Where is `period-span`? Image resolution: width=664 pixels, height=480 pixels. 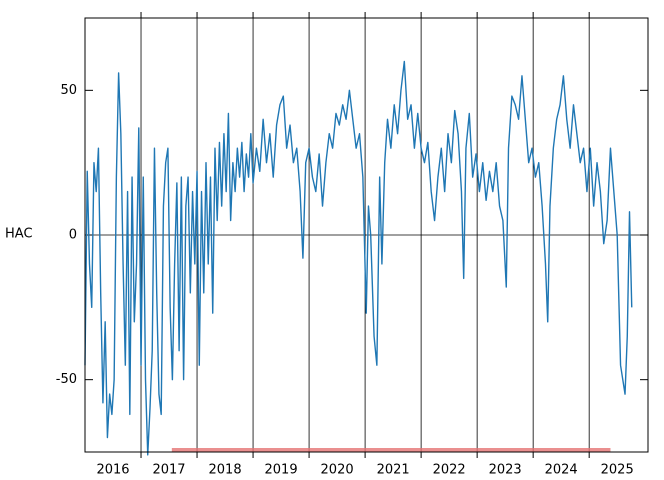
period-span is located at coordinates (391, 450).